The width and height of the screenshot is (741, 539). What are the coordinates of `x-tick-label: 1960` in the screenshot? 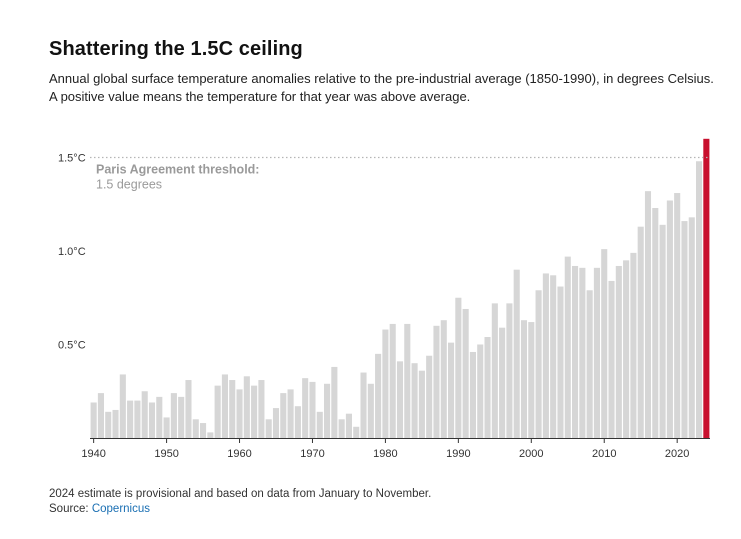 It's located at (239, 454).